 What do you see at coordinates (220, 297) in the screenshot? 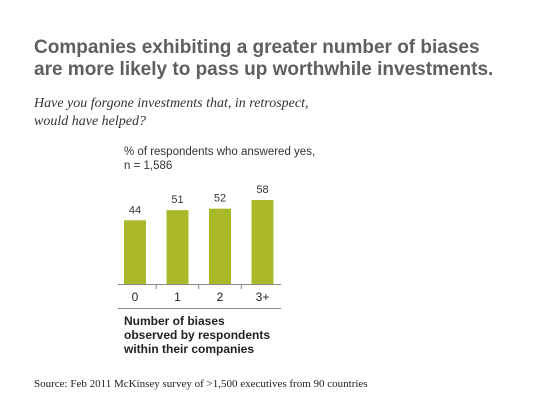
I see `x-tick-label-2: 2` at bounding box center [220, 297].